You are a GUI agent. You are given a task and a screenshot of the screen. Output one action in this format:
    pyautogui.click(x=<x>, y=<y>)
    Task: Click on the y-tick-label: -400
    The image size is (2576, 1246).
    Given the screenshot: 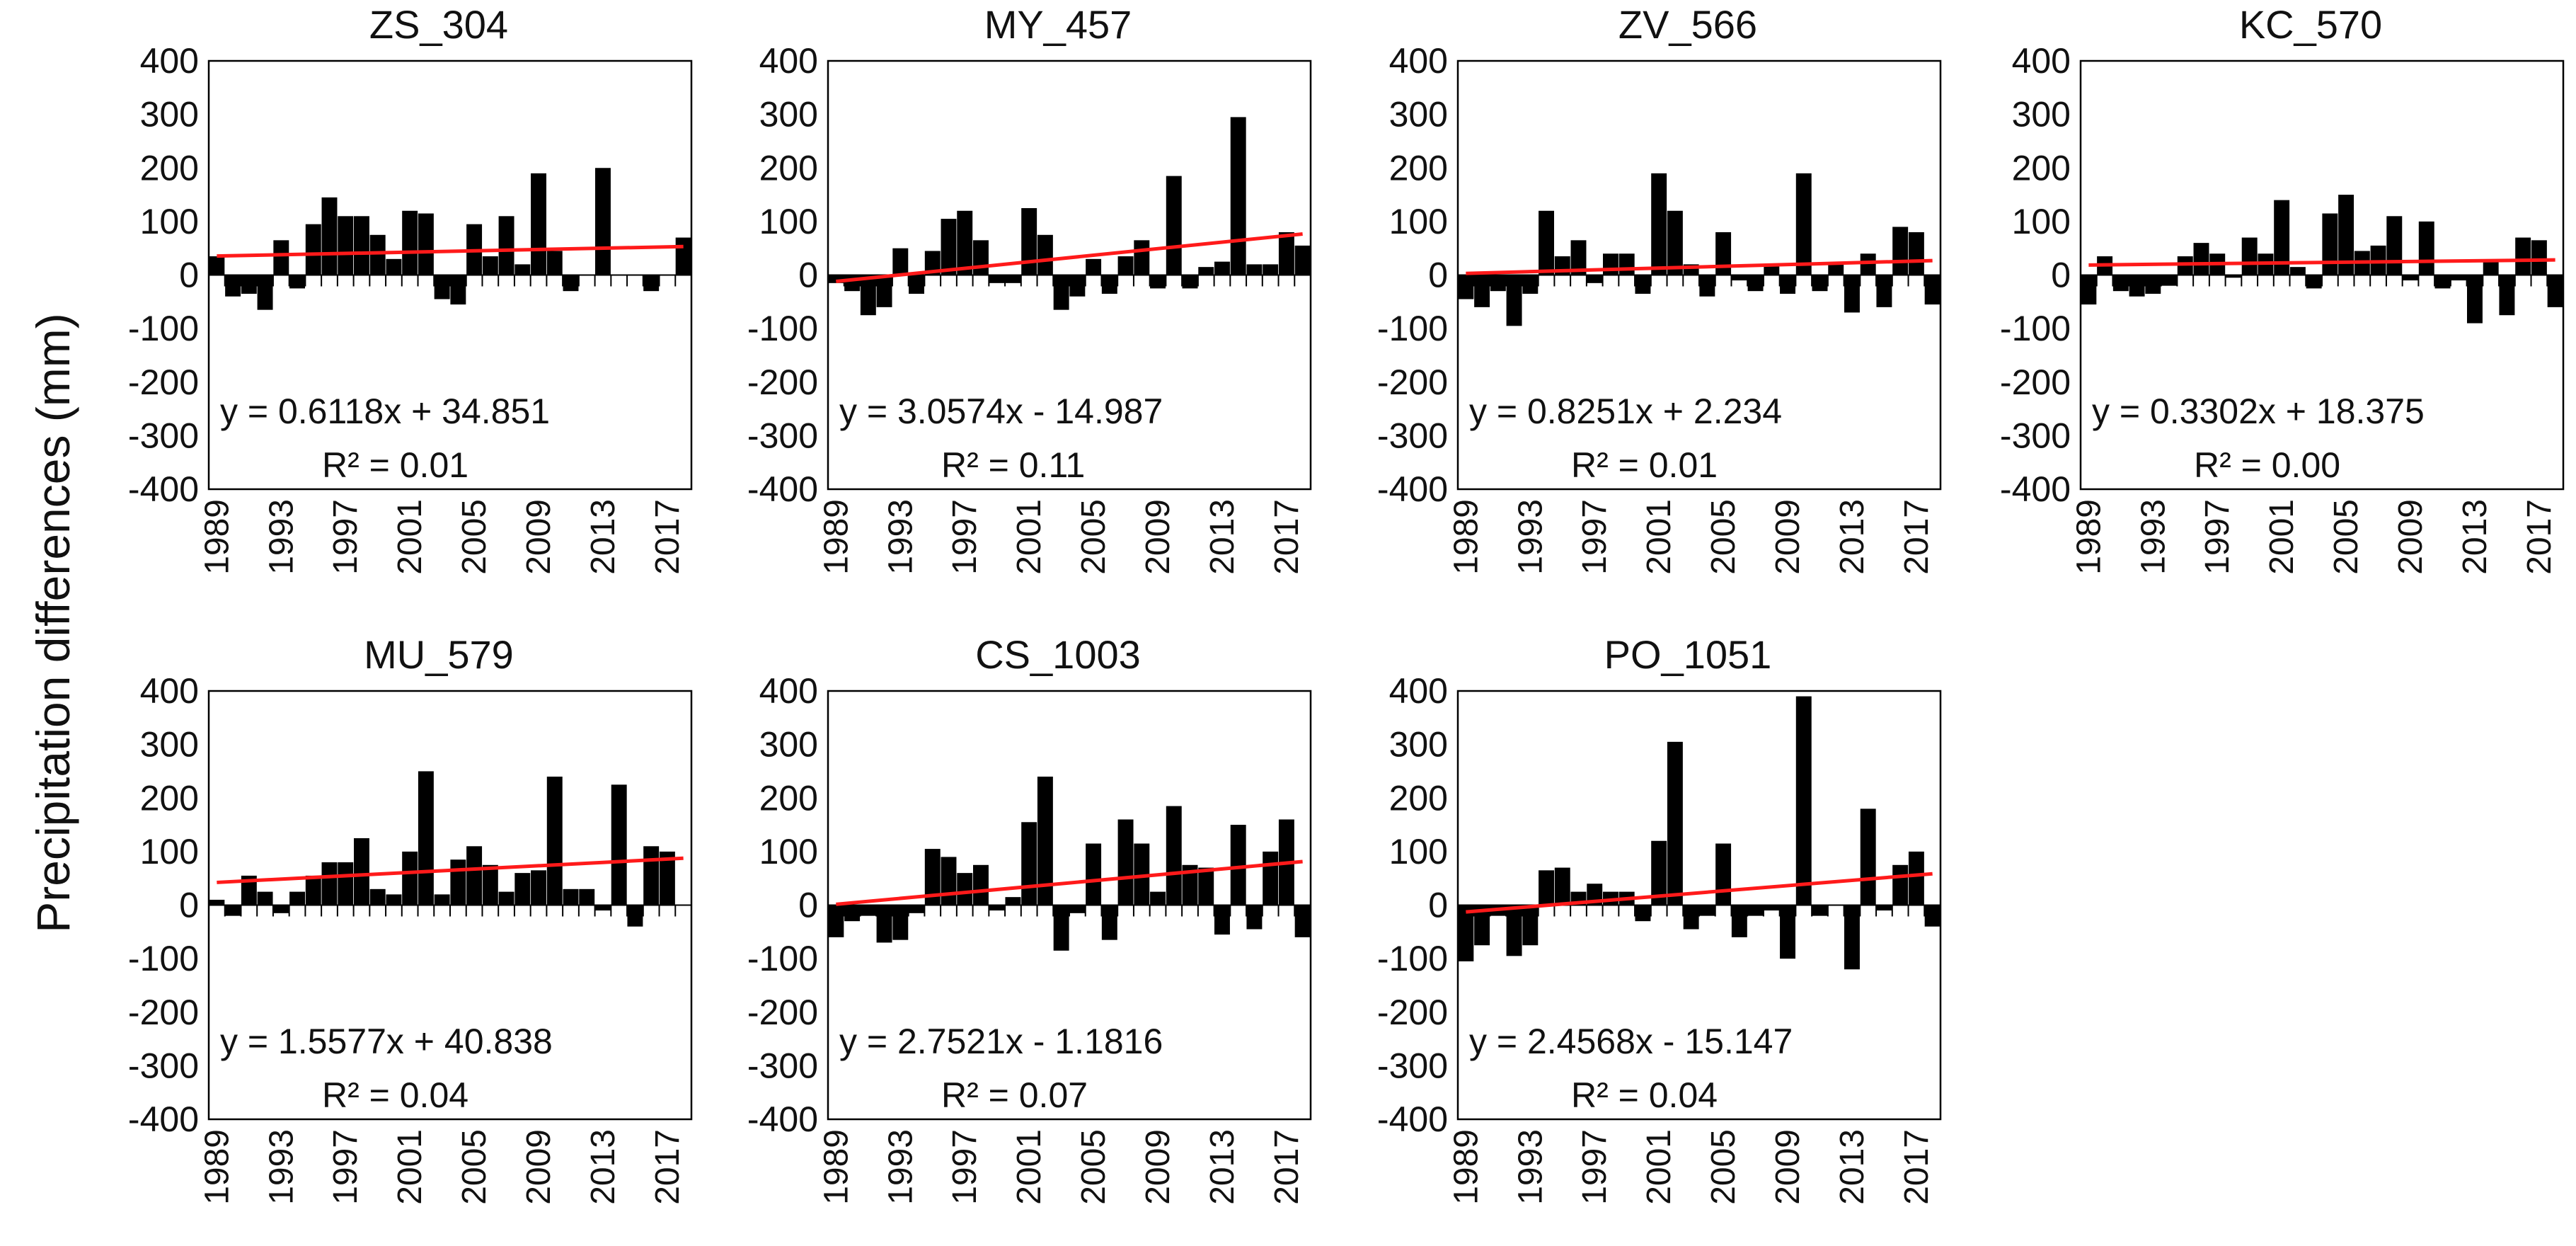 What is the action you would take?
    pyautogui.click(x=1412, y=489)
    